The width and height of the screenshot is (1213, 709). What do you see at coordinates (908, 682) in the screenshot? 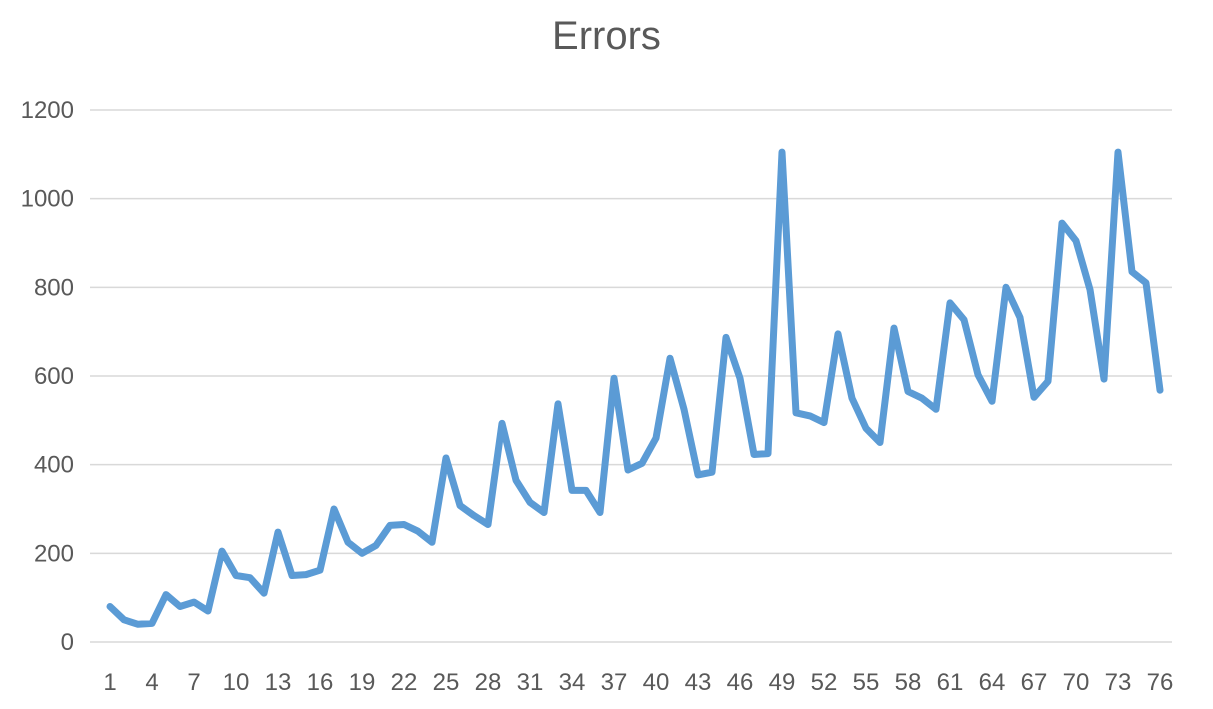
I see `x-tick-label: 58` at bounding box center [908, 682].